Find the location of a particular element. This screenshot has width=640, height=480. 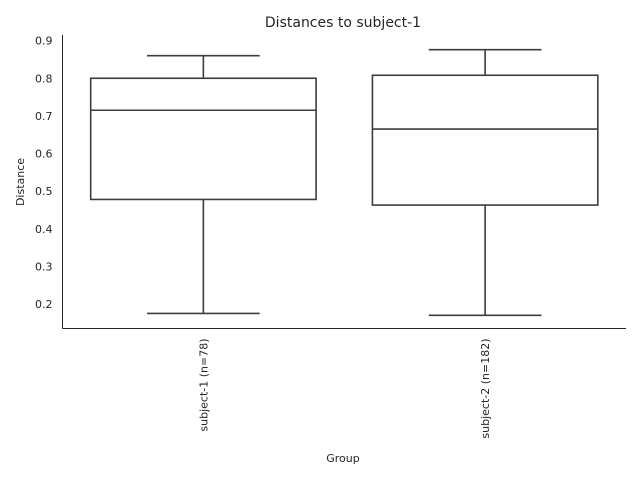

y-axis-ticks: 0.2 0.3 0.4 0.5 0.6 0.7 0.8 0.9 is located at coordinates (44, 173).